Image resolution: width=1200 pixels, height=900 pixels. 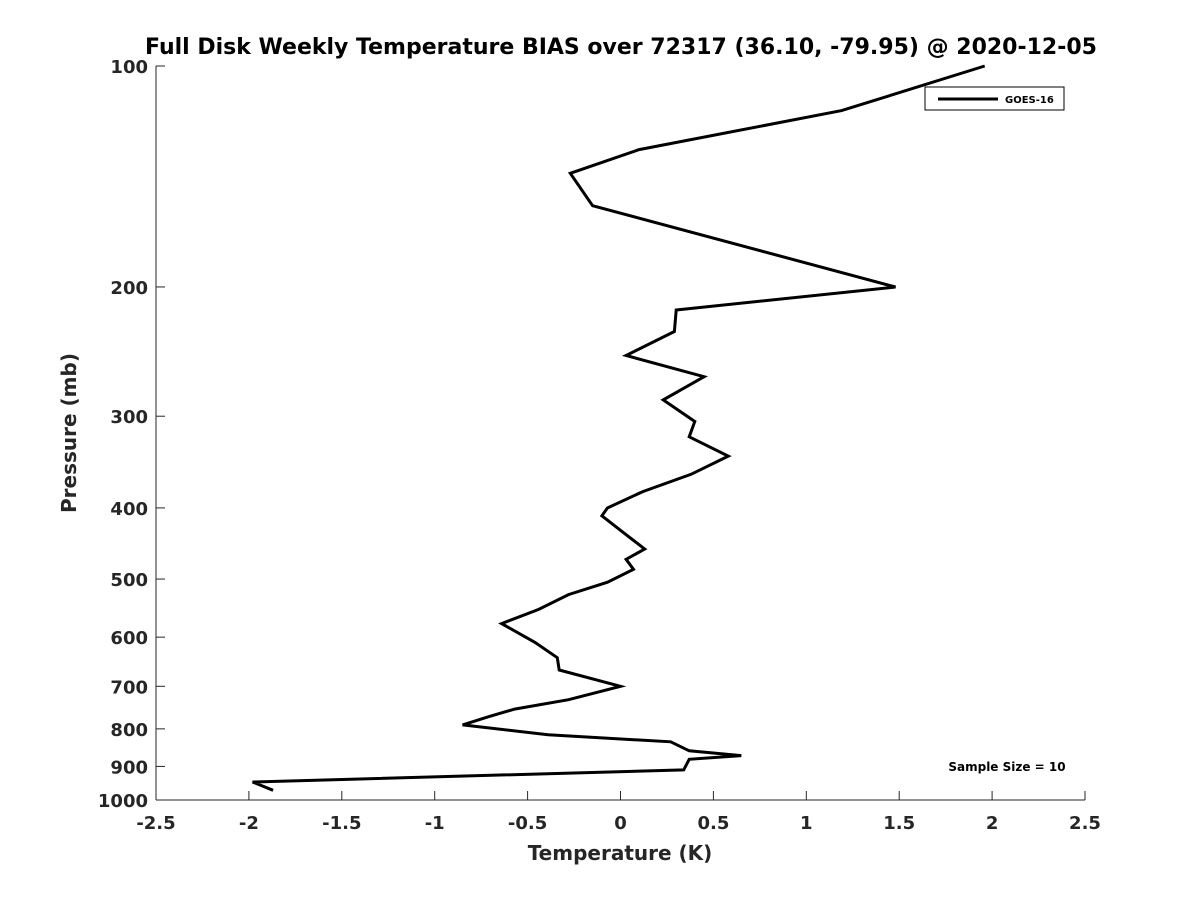 What do you see at coordinates (129, 687) in the screenshot?
I see `y-tick-label: 700` at bounding box center [129, 687].